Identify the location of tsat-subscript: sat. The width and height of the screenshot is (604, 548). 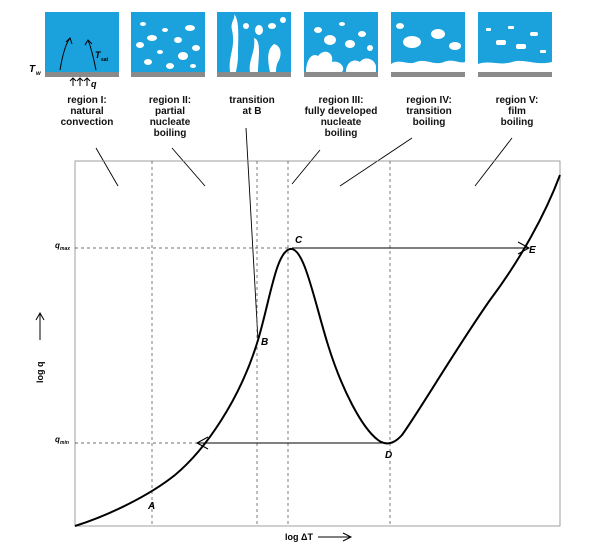
(105, 60).